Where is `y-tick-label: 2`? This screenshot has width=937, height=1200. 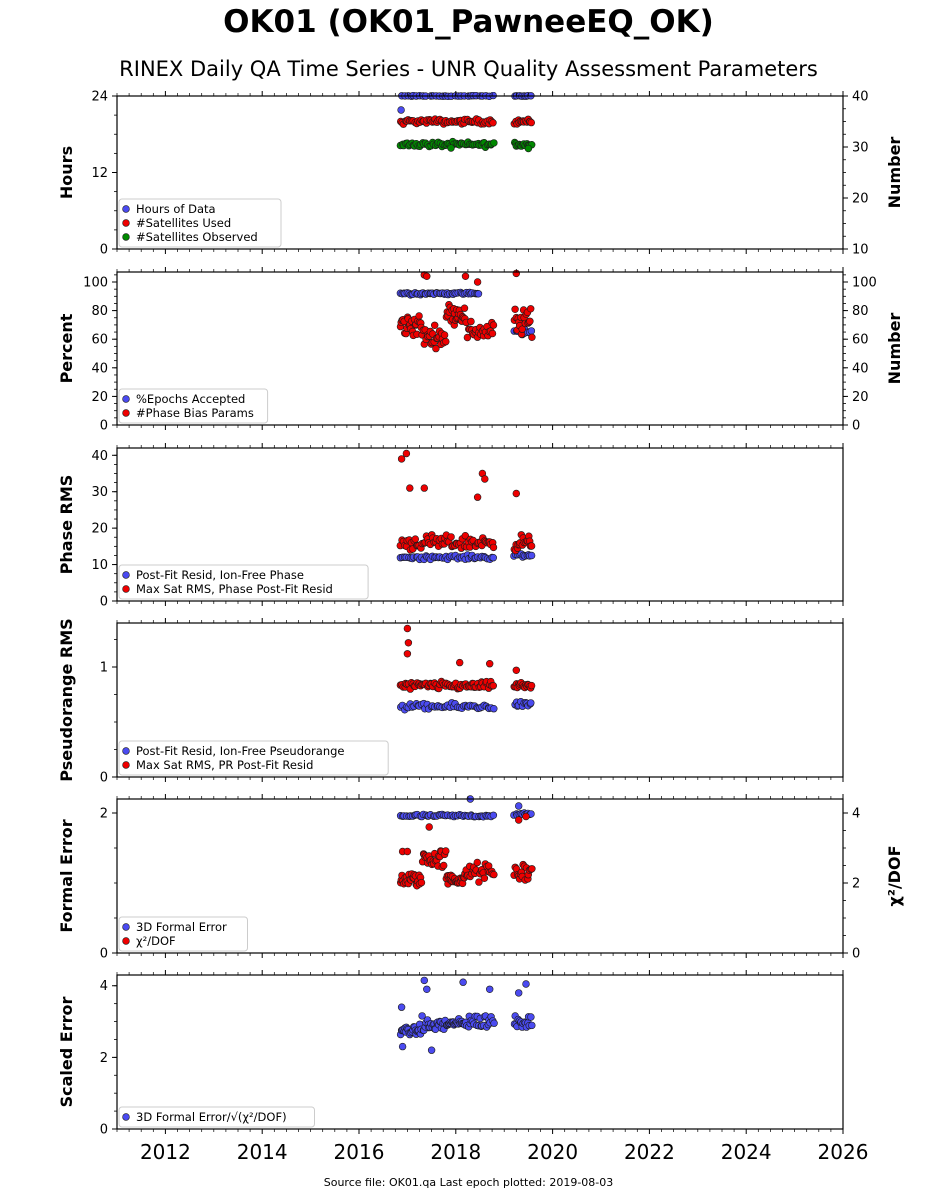 y-tick-label: 2 is located at coordinates (104, 814).